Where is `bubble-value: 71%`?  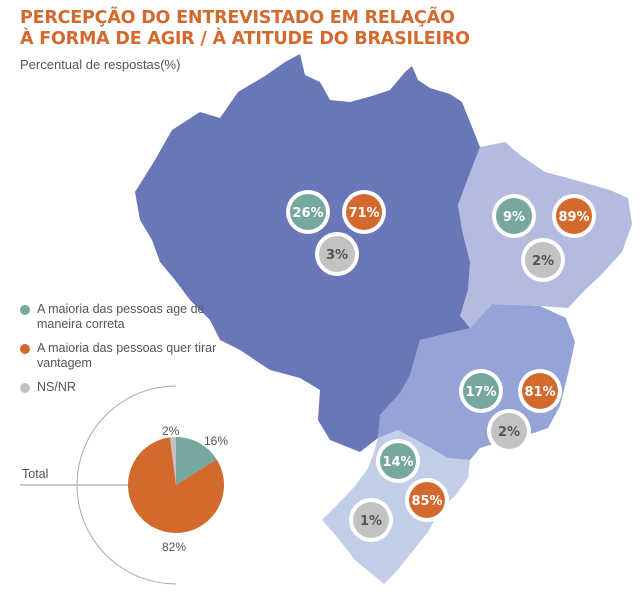 bubble-value: 71% is located at coordinates (363, 213).